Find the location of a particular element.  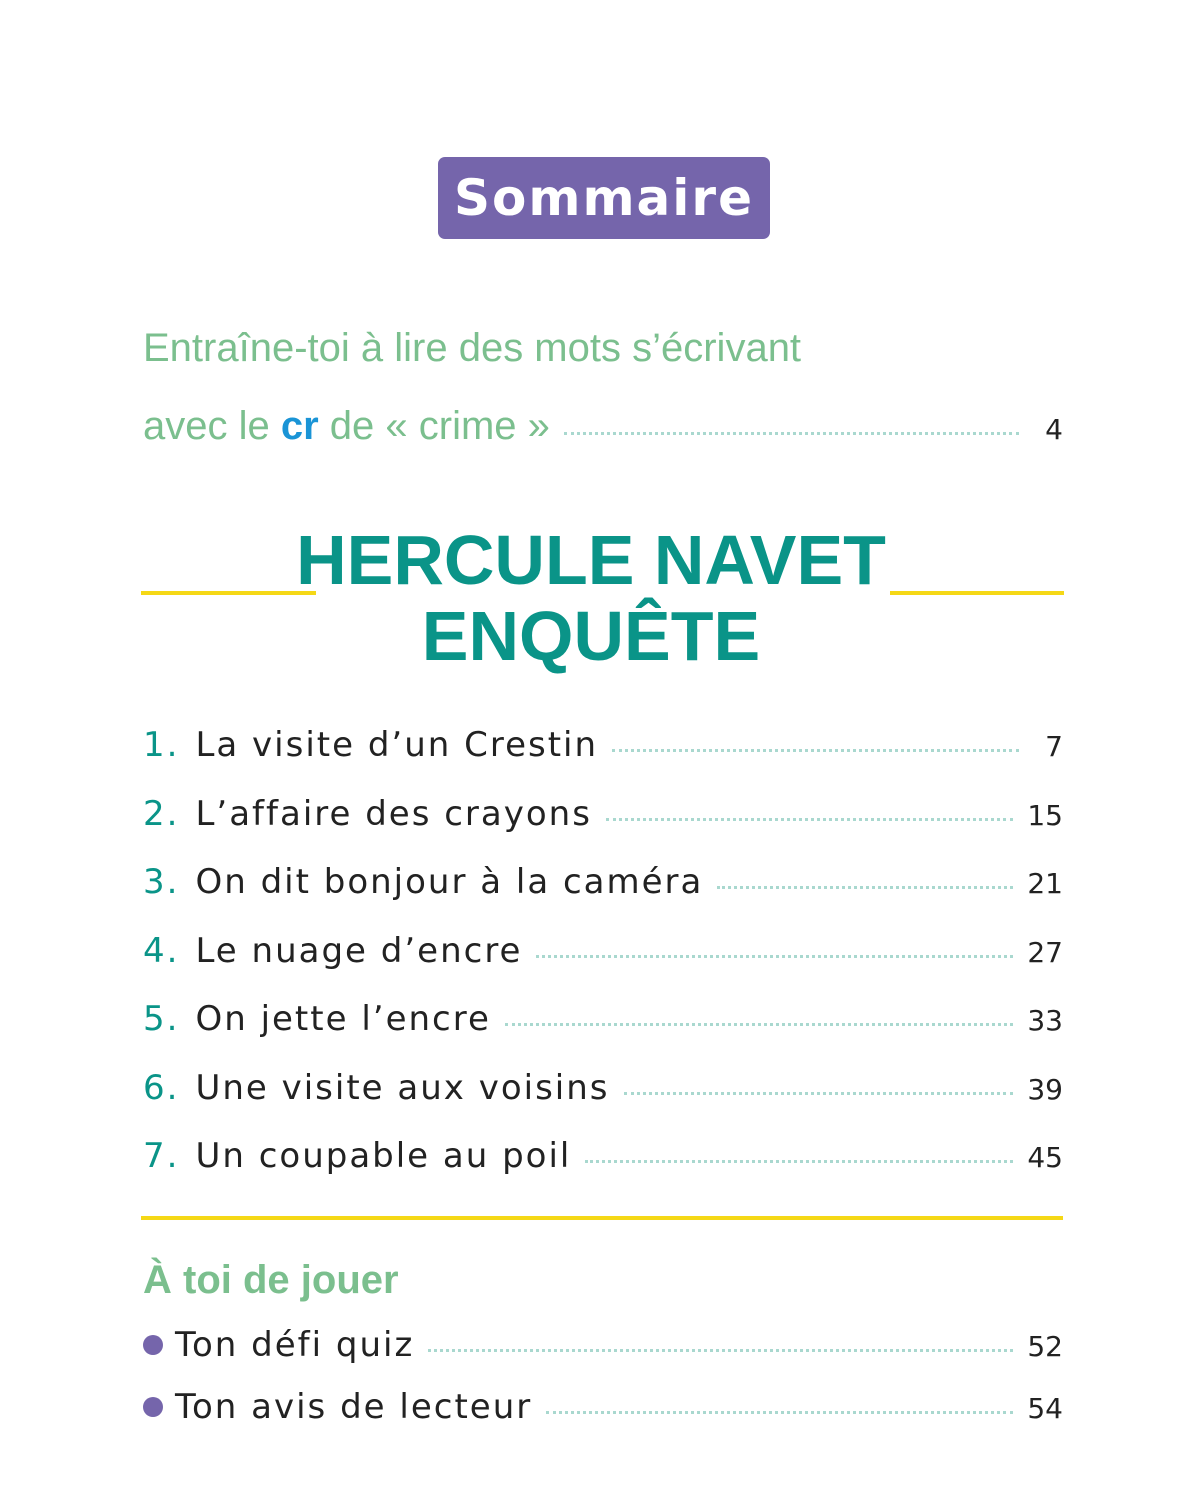

game-title: Ton défi quiz is located at coordinates (295, 1345).